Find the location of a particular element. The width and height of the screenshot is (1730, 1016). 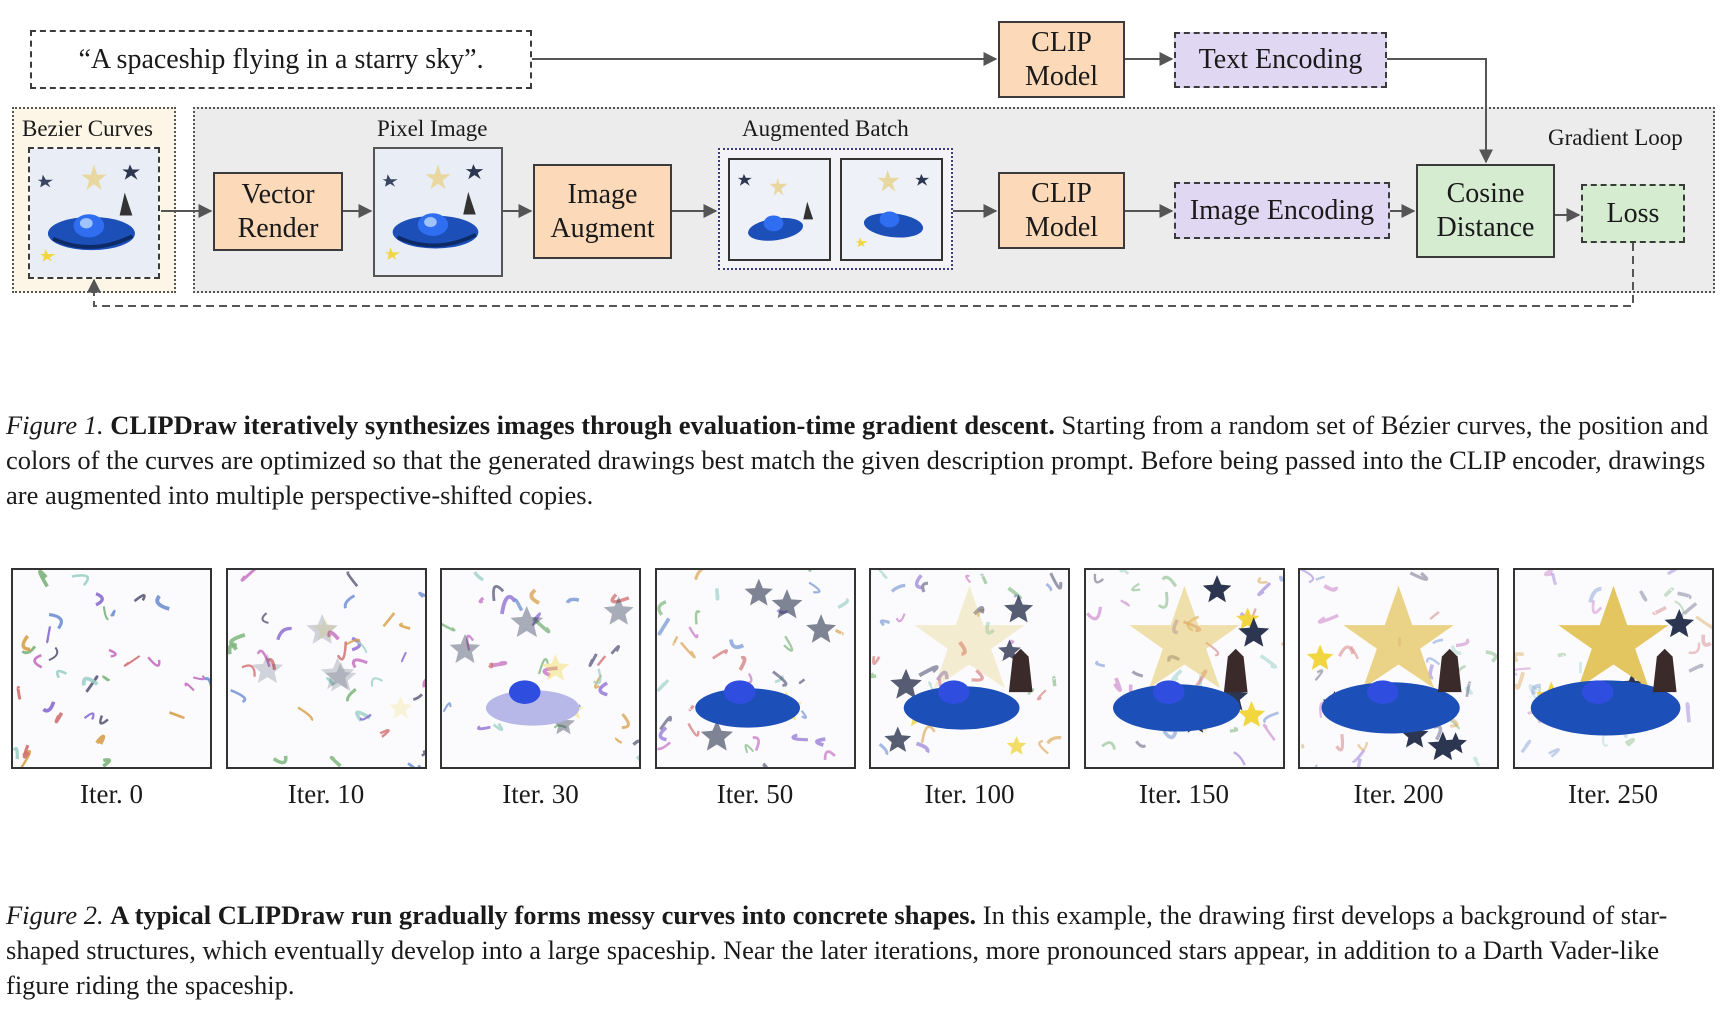

spaceship-pixel-image-icon is located at coordinates (438, 212).